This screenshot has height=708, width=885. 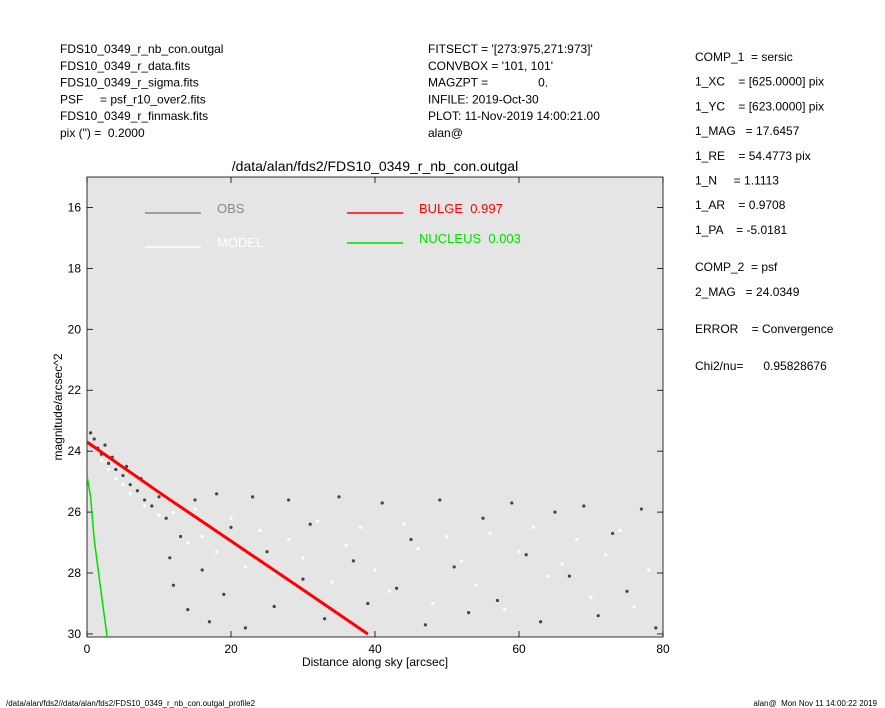 I want to click on x-tick-label: 20, so click(x=231, y=649).